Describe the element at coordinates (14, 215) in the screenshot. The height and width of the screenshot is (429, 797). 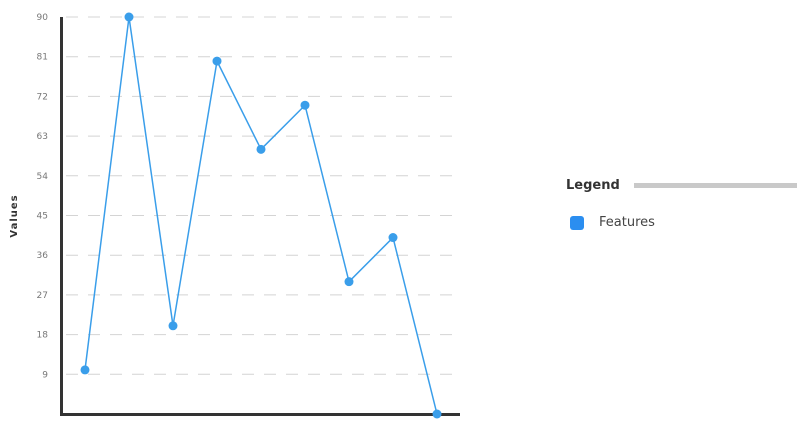
I see `y-axis-title: Values` at that location.